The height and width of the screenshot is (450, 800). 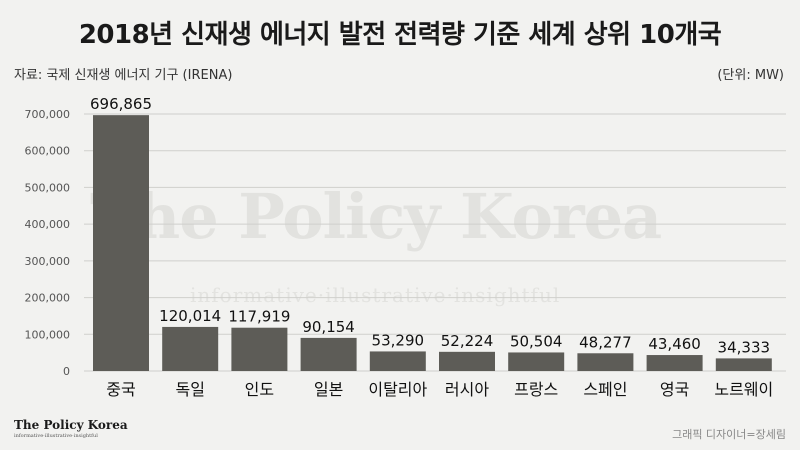 What do you see at coordinates (375, 295) in the screenshot?
I see `watermark-tagline: informative·illustrative·insightful` at bounding box center [375, 295].